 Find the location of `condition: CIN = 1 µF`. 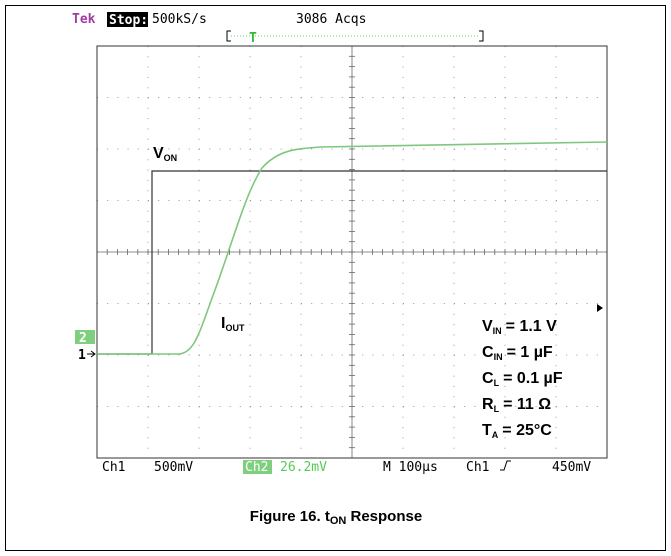

condition: CIN = 1 µF is located at coordinates (517, 353).